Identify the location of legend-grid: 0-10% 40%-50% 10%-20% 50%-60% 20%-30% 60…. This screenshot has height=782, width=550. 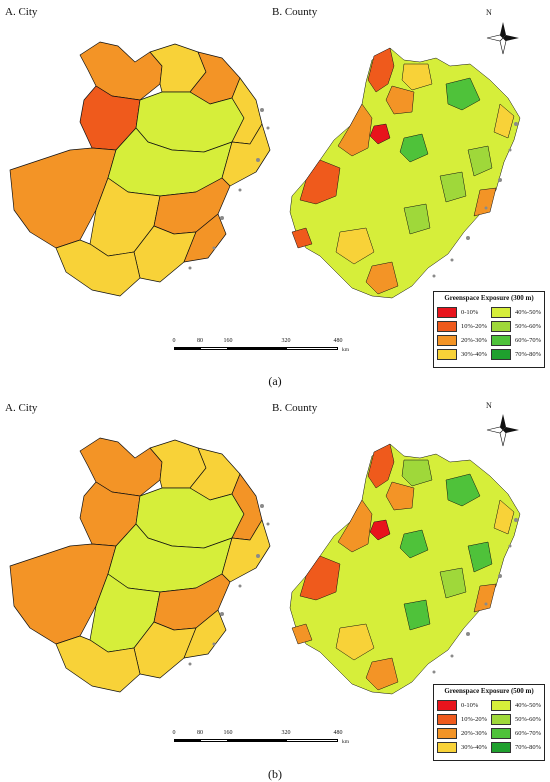
(489, 333).